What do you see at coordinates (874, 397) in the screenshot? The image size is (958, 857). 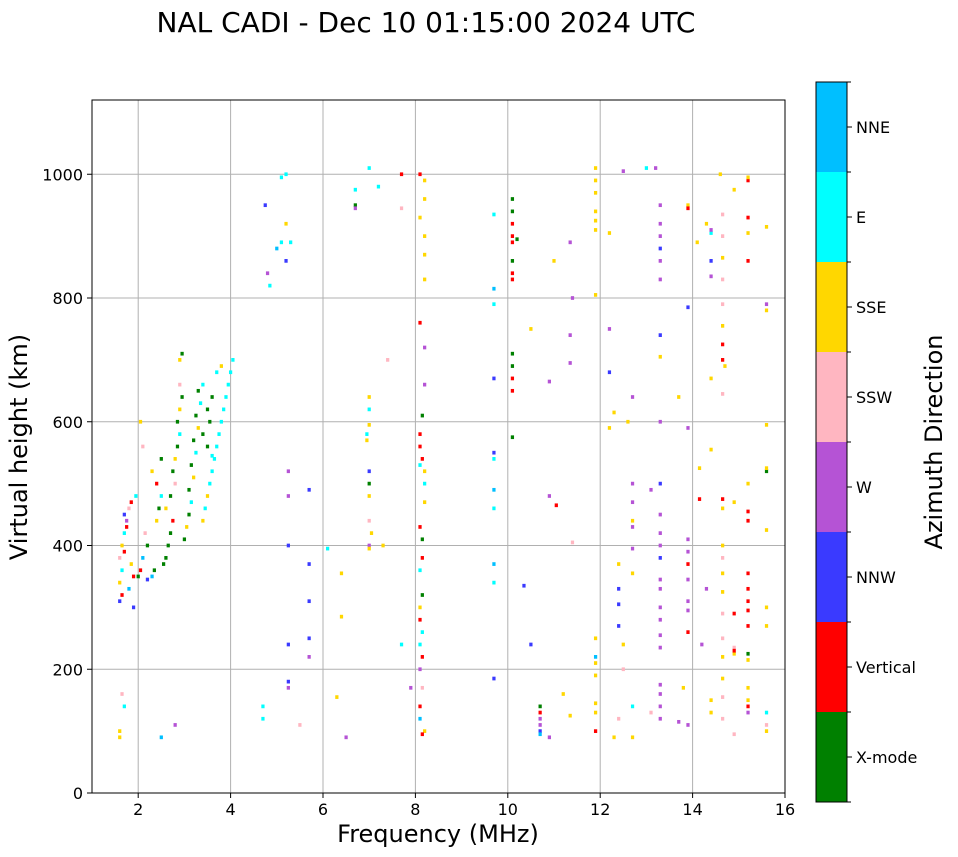 I see `colorbar-label: SSW` at bounding box center [874, 397].